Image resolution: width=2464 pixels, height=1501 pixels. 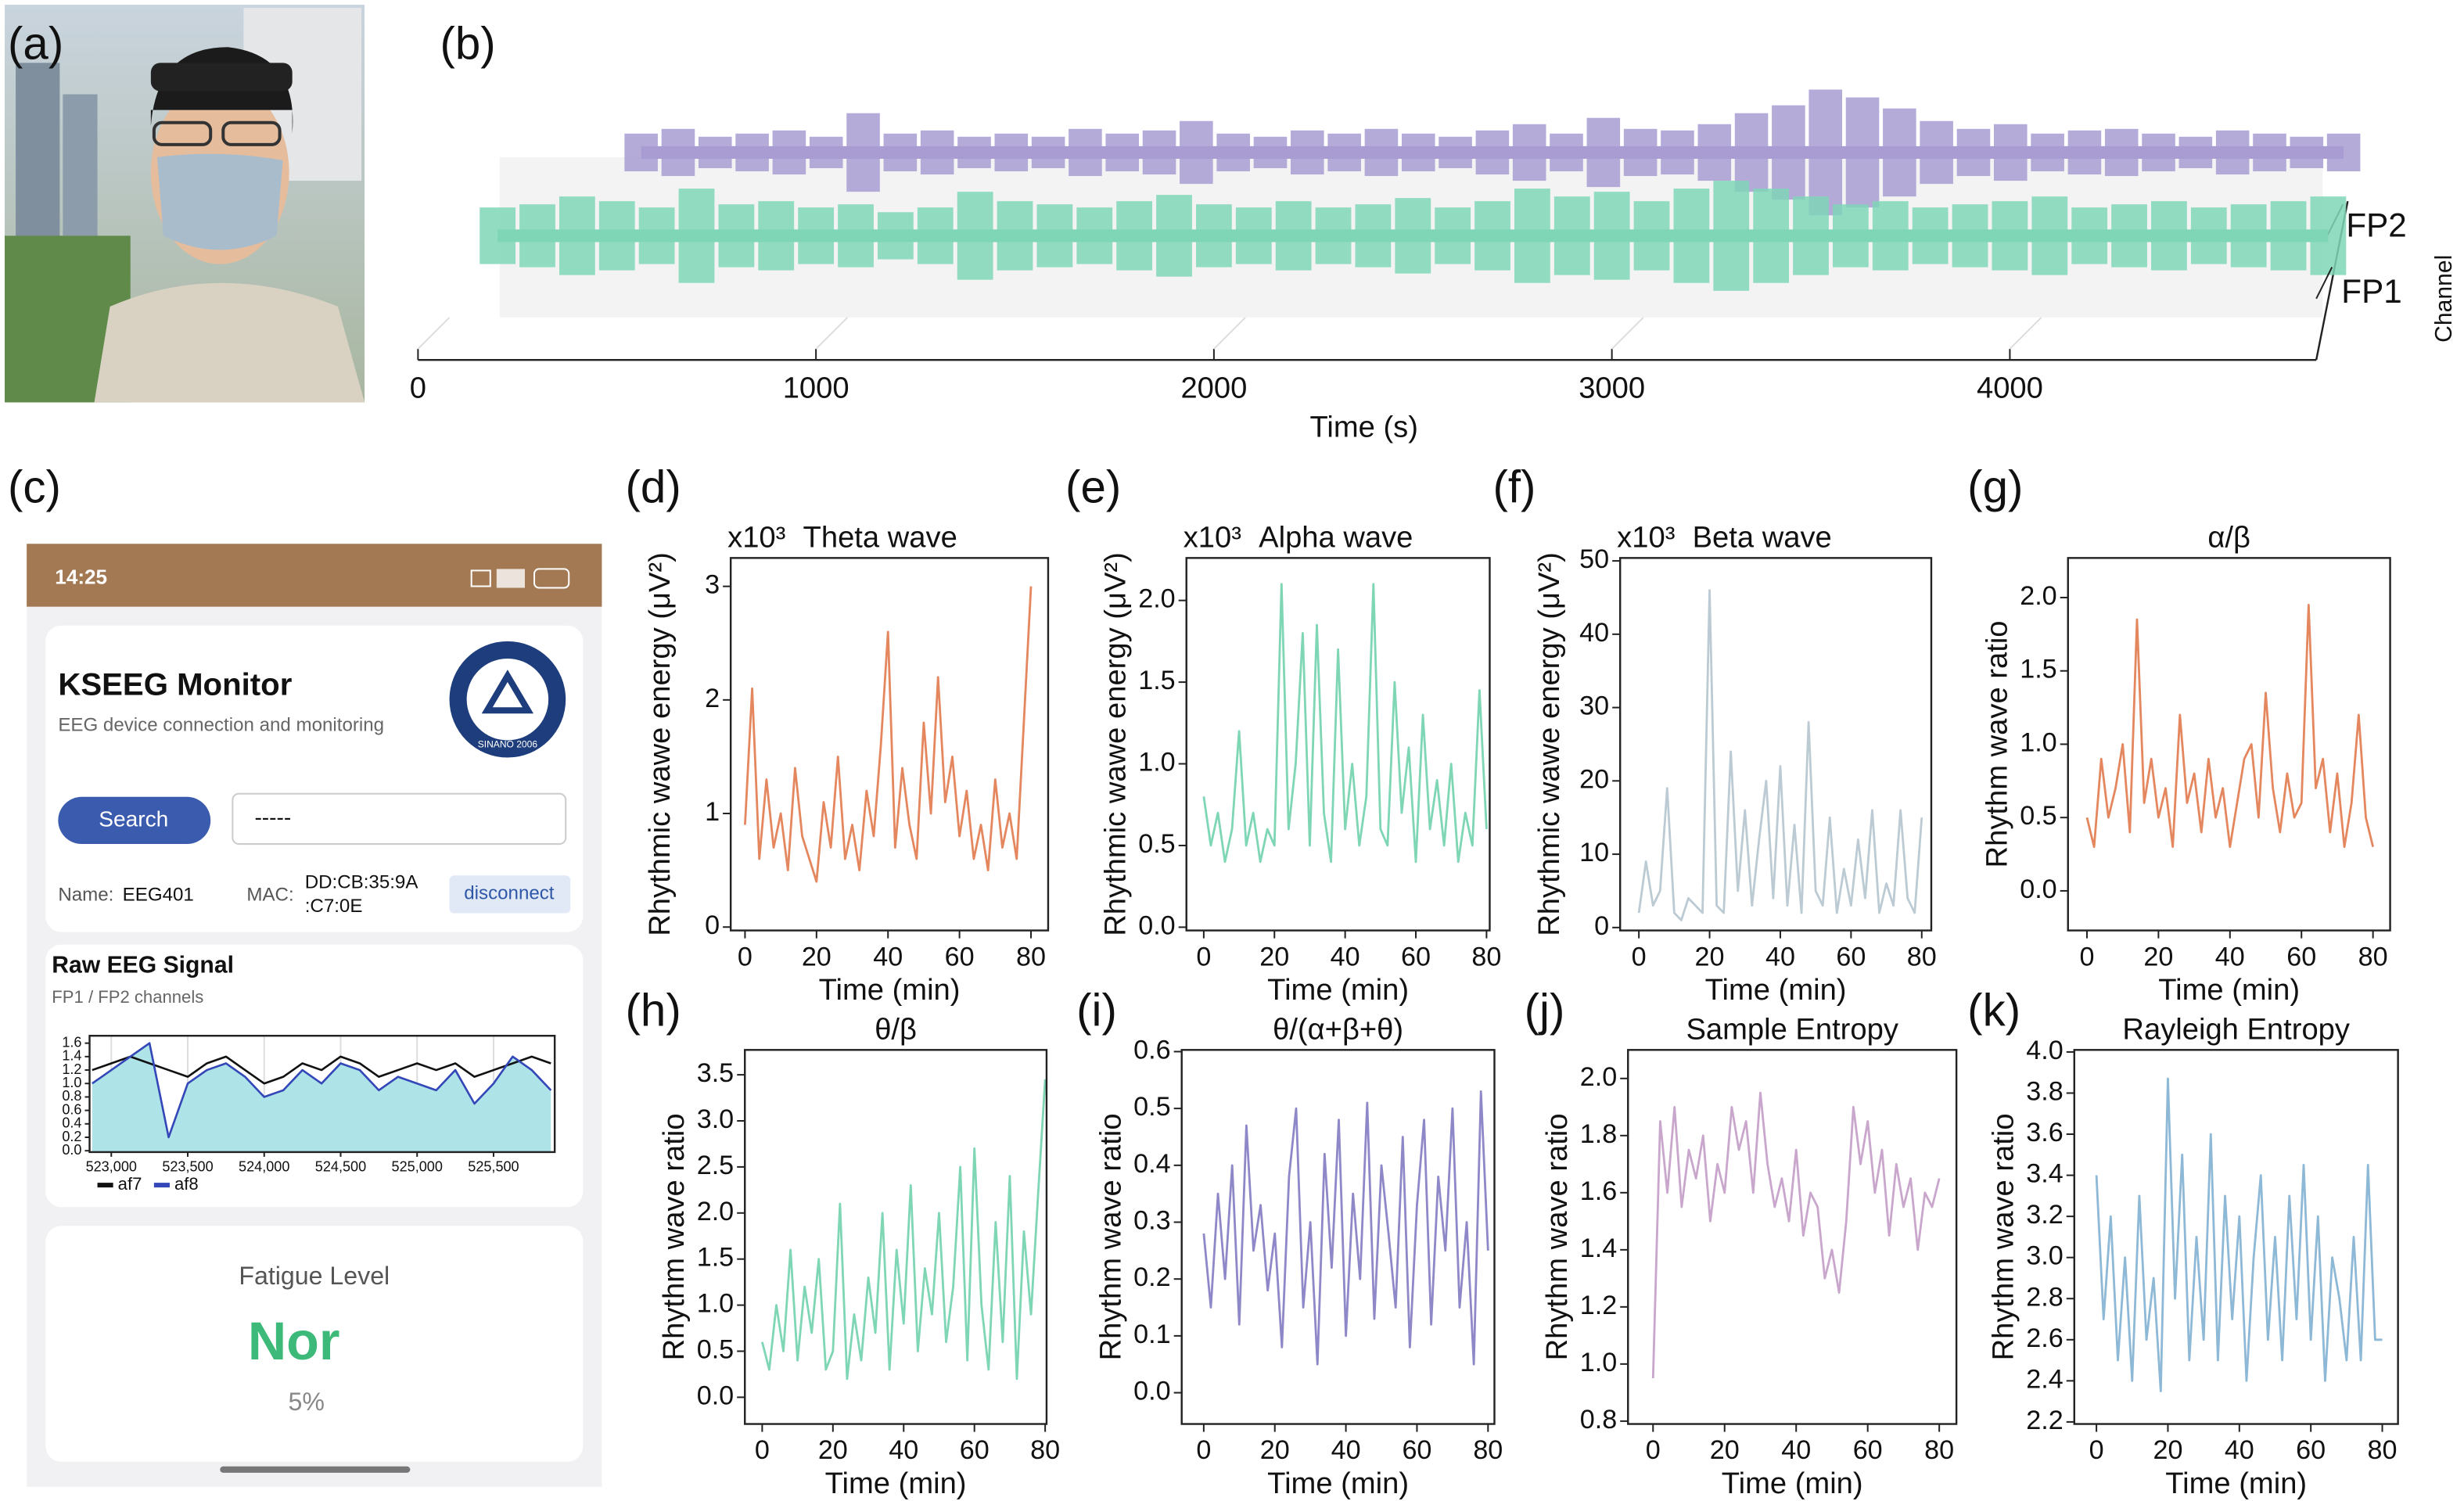 What do you see at coordinates (715, 1165) in the screenshot?
I see `y-tick-label: 2.5` at bounding box center [715, 1165].